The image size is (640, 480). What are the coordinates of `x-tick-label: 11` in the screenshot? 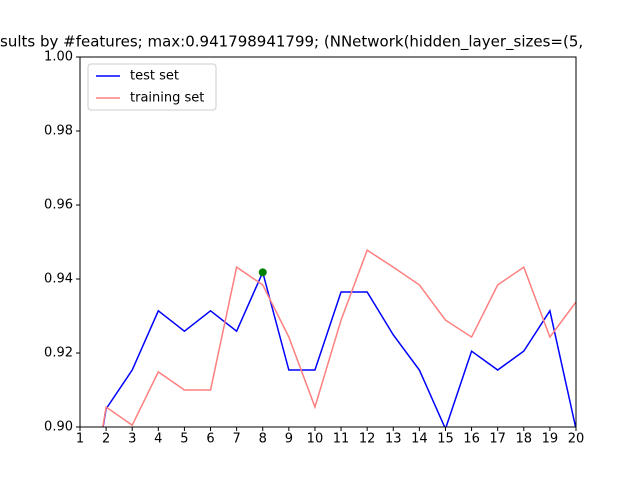 It's located at (341, 439).